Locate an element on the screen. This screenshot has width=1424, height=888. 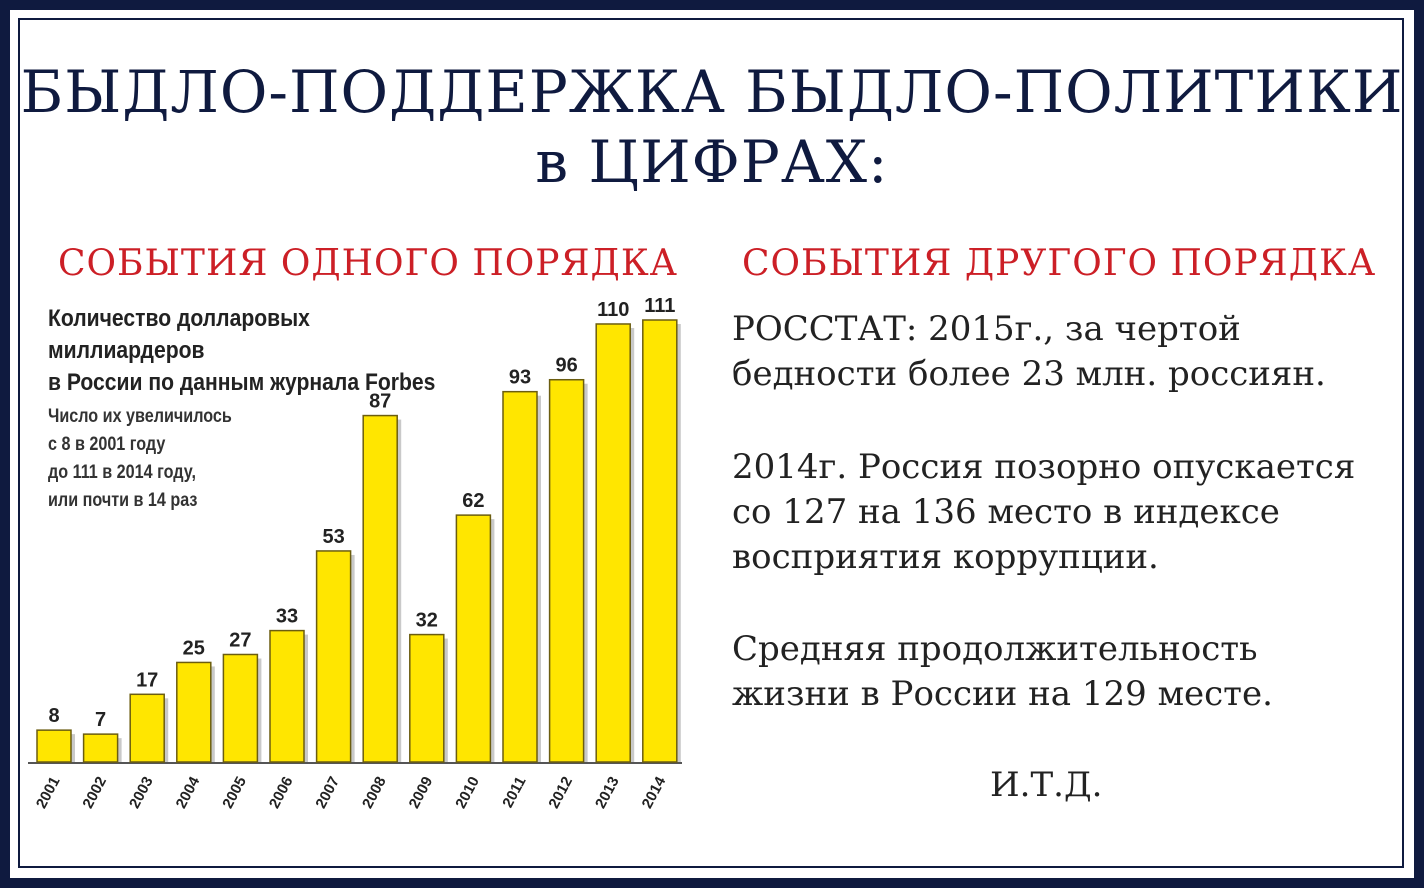
value-label-2008: 87 is located at coordinates (380, 402).